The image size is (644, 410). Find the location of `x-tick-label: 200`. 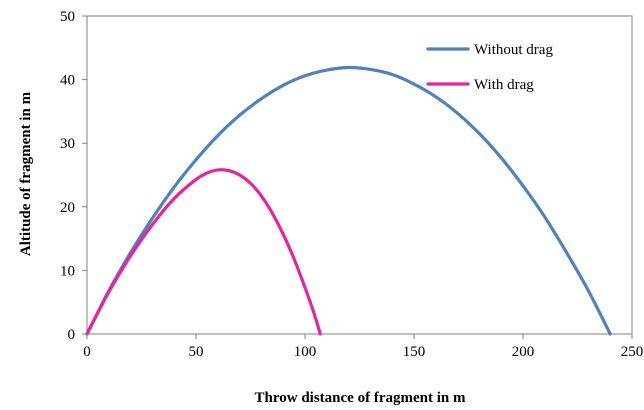

x-tick-label: 200 is located at coordinates (523, 352).